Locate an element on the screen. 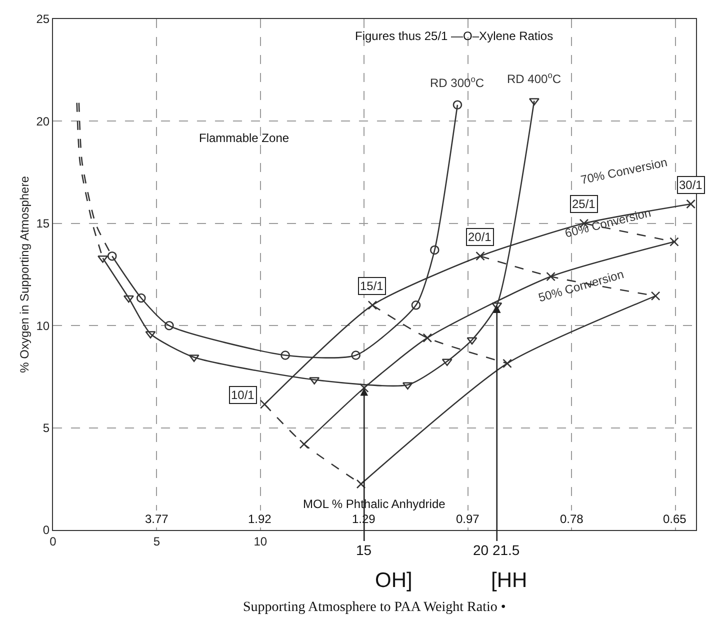 This screenshot has height=629, width=726. text: 70% Conversion is located at coordinates (624, 171).